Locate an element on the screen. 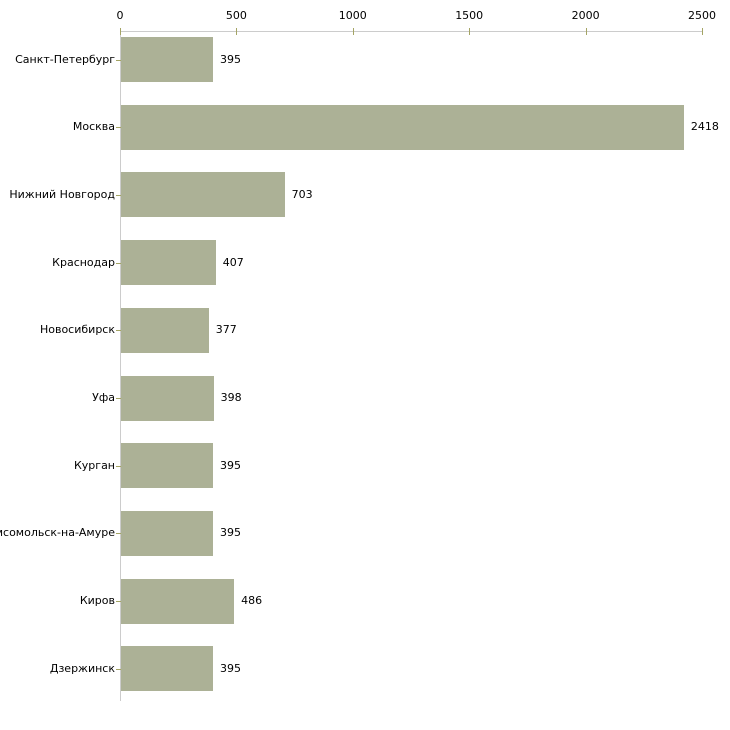  x-axis-tick-label: 500 is located at coordinates (236, 15).